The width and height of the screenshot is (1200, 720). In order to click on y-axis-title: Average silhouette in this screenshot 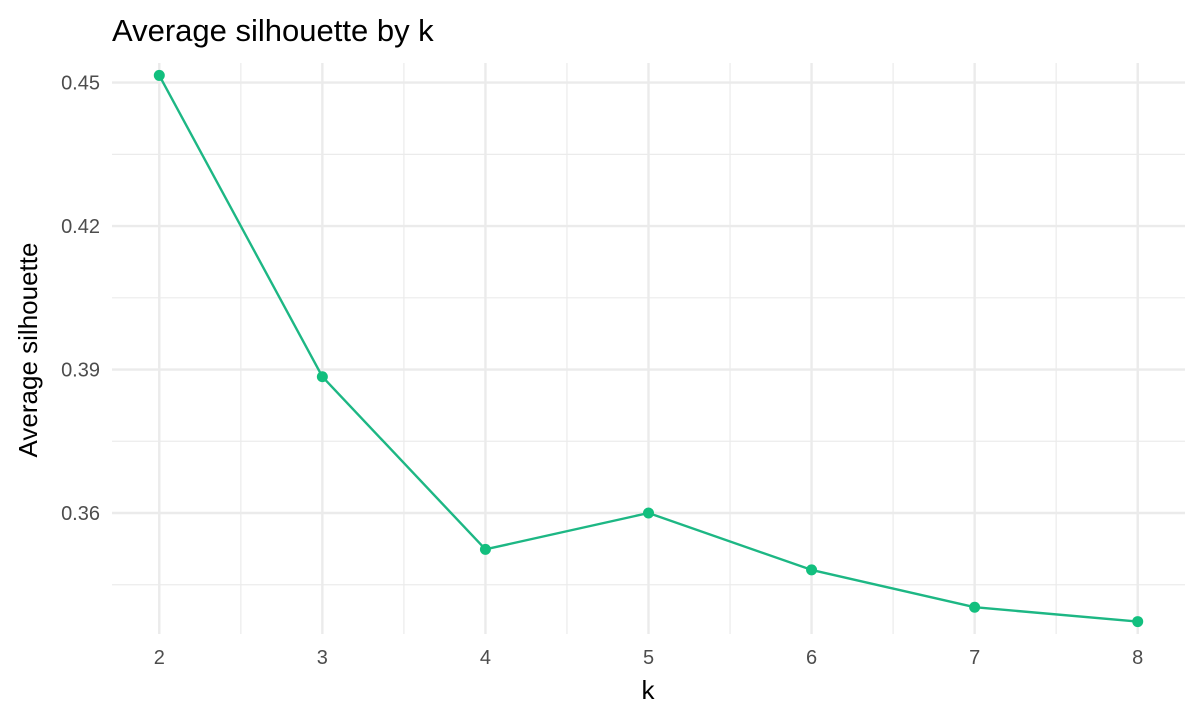, I will do `click(28, 350)`.